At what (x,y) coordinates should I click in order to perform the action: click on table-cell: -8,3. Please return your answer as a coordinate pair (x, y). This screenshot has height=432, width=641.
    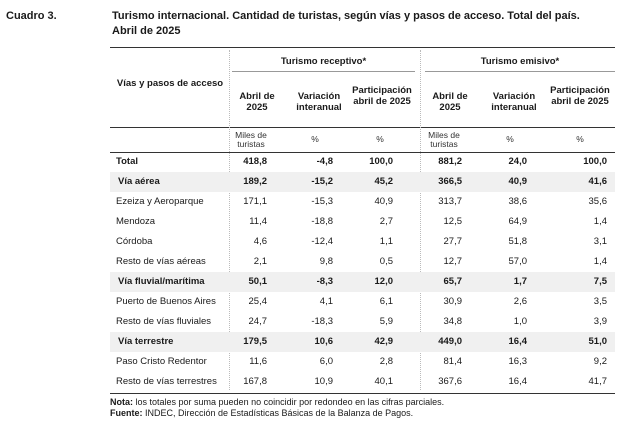
    Looking at the image, I should click on (324, 281).